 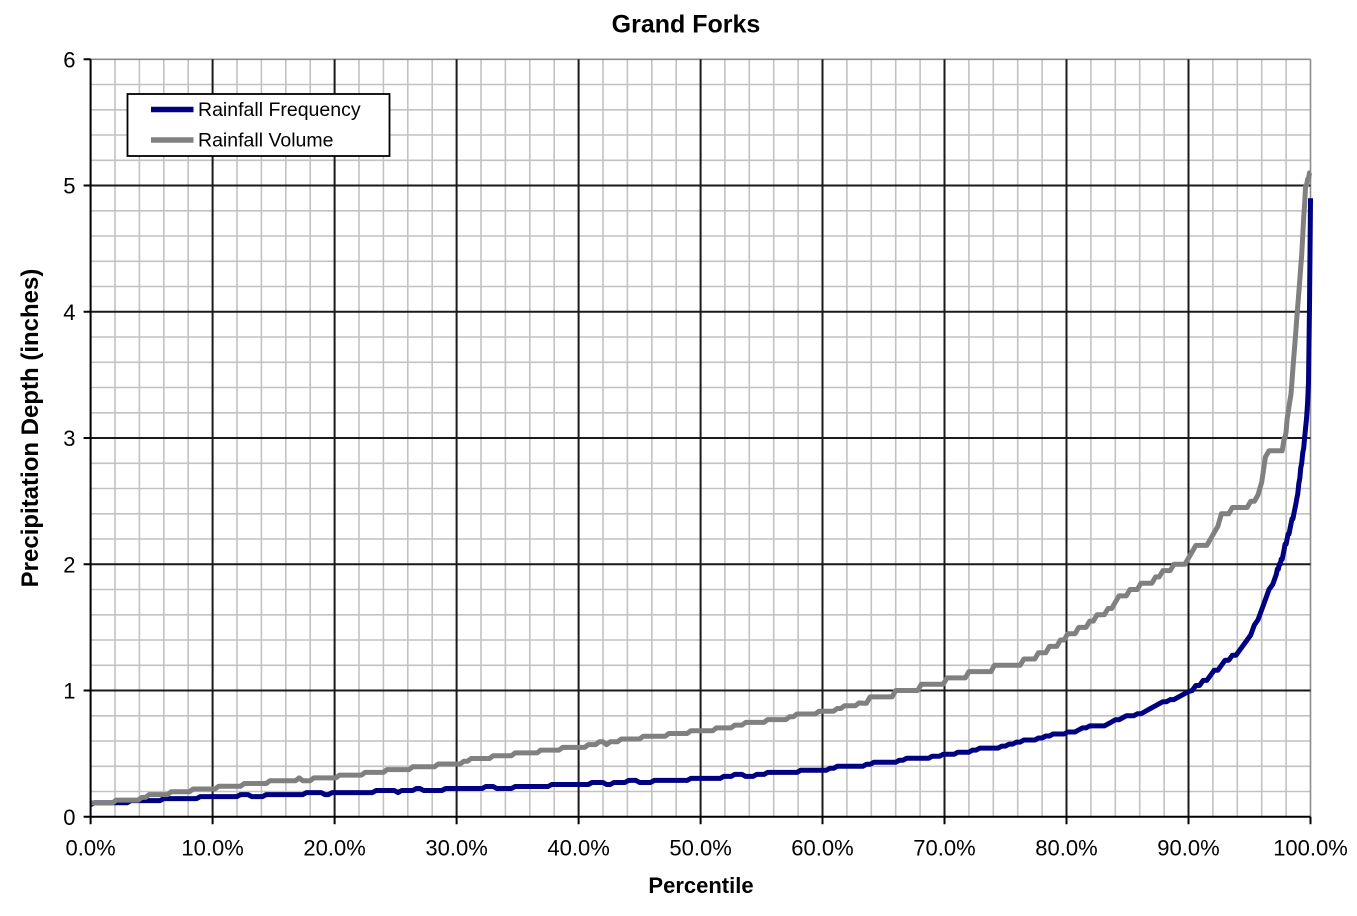 What do you see at coordinates (91, 848) in the screenshot?
I see `svg-text: 0.0%` at bounding box center [91, 848].